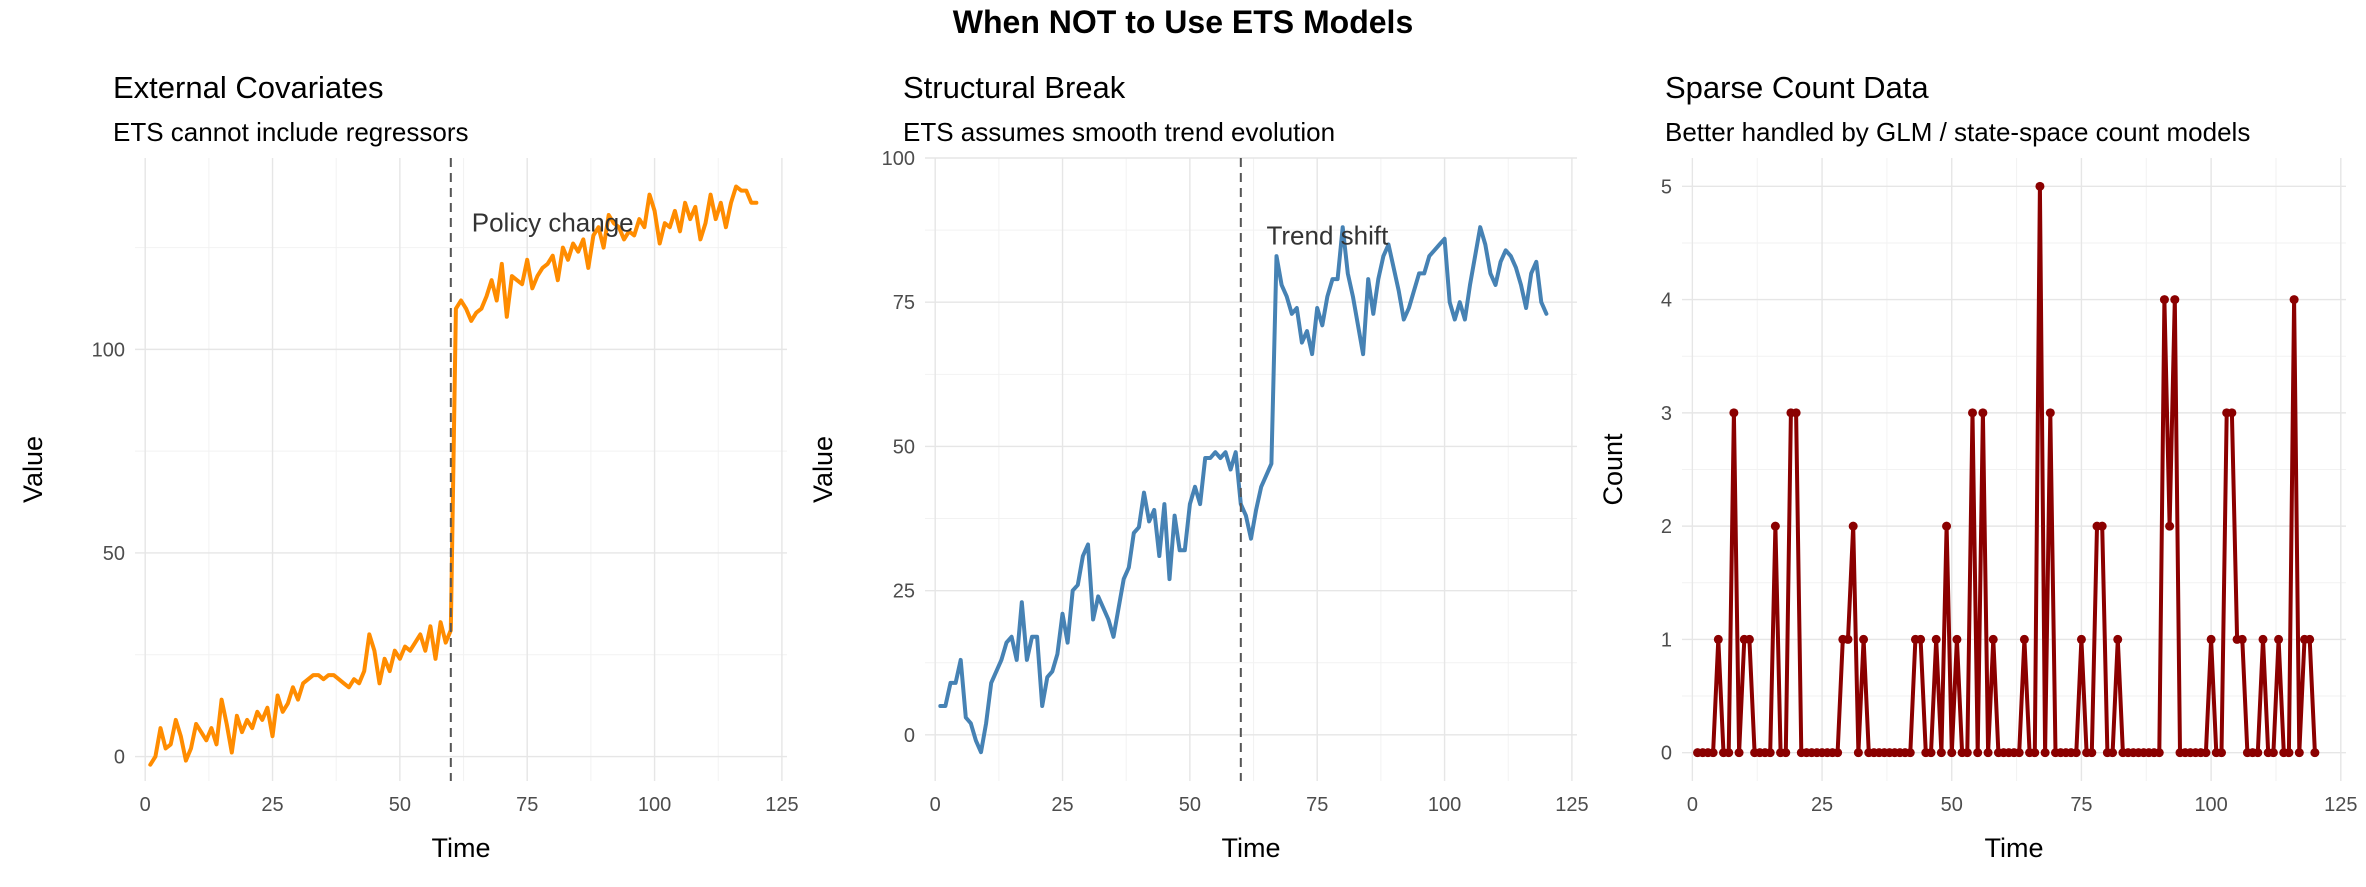 This screenshot has width=2366, height=887. I want to click on y-tick-label: 25, so click(904, 592).